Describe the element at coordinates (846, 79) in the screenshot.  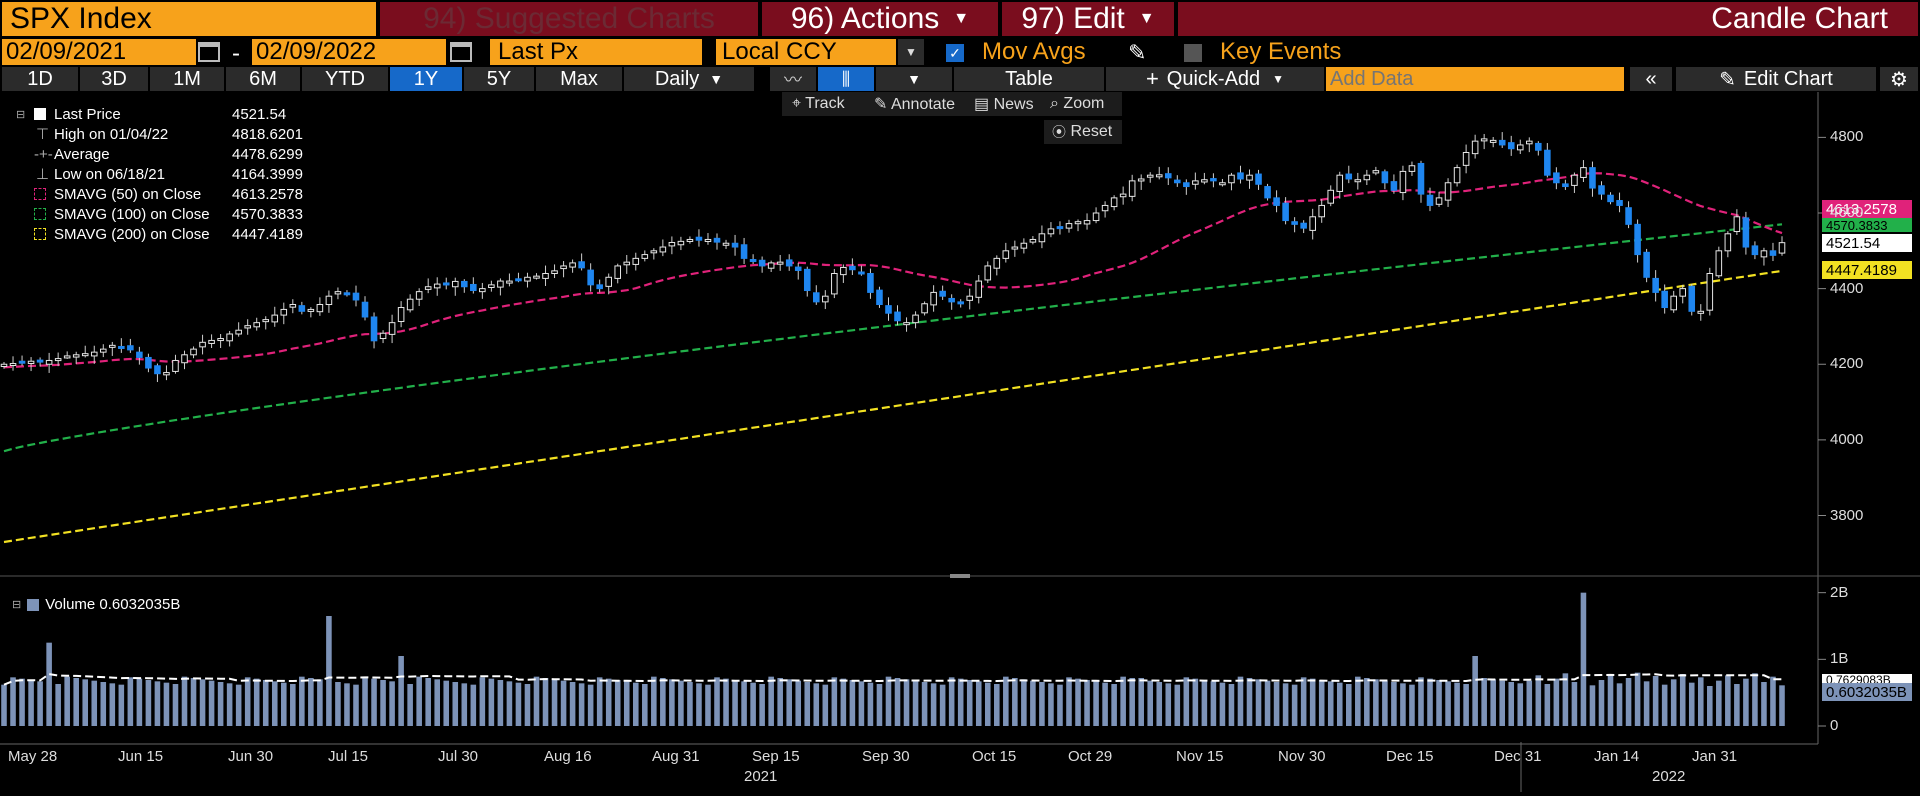
I see `candle-chart-icon: ⫼` at that location.